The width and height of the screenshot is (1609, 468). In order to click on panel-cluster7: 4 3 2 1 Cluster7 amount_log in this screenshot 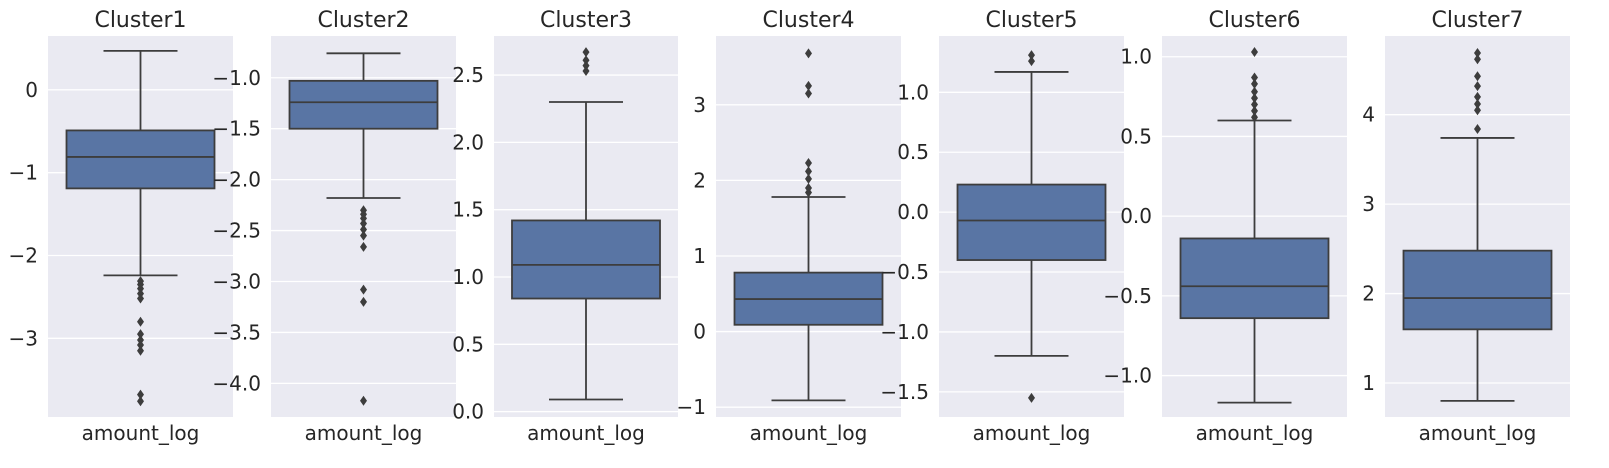, I will do `click(1466, 226)`.